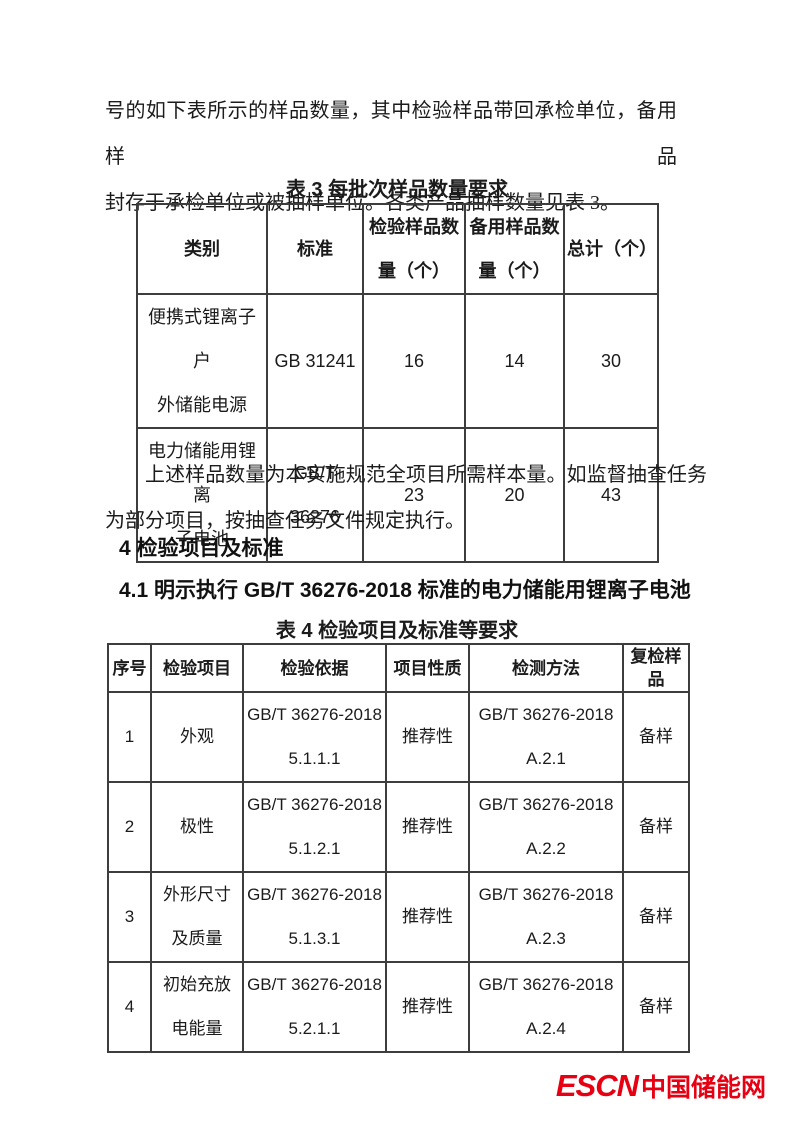 The image size is (794, 1123). I want to click on table-cell: GB/T 36276-2018 A.2.4, so click(546, 1007).